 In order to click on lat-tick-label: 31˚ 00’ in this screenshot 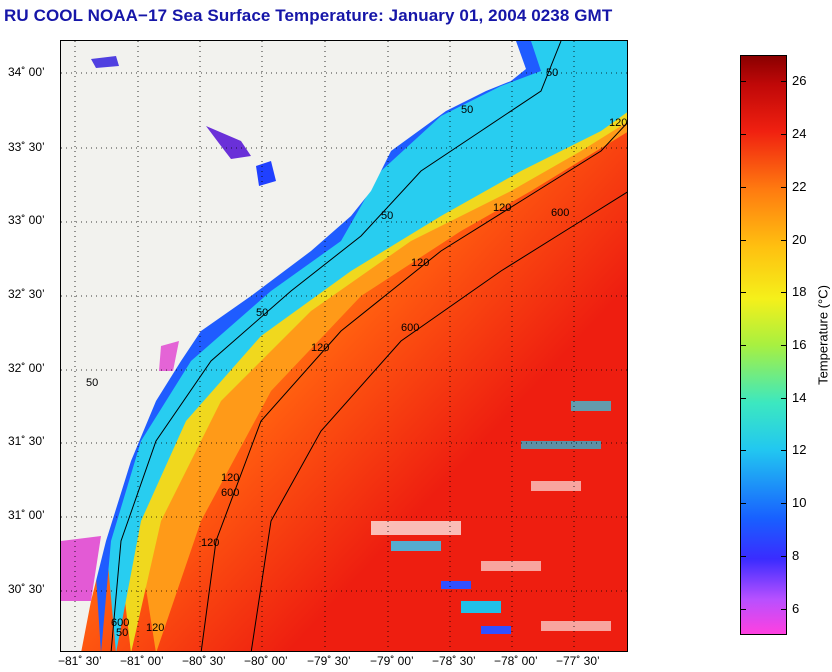, I will do `click(26, 515)`.